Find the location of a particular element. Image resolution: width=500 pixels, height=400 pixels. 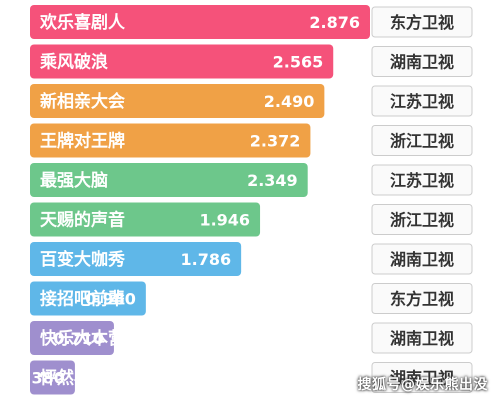

watermark: 搜狐号@娱乐熊出没 is located at coordinates (422, 385).